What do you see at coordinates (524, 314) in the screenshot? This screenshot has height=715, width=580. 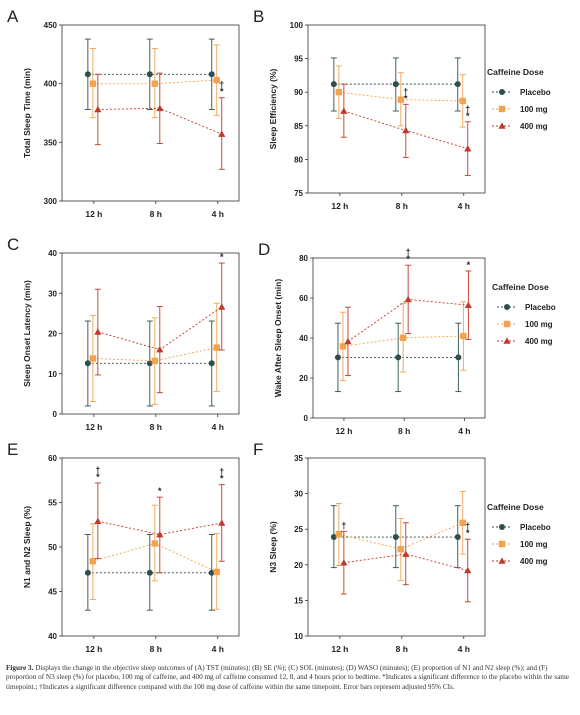 I see `legend-d: Caffeine Dose Placebo 100 mg 400 mg` at bounding box center [524, 314].